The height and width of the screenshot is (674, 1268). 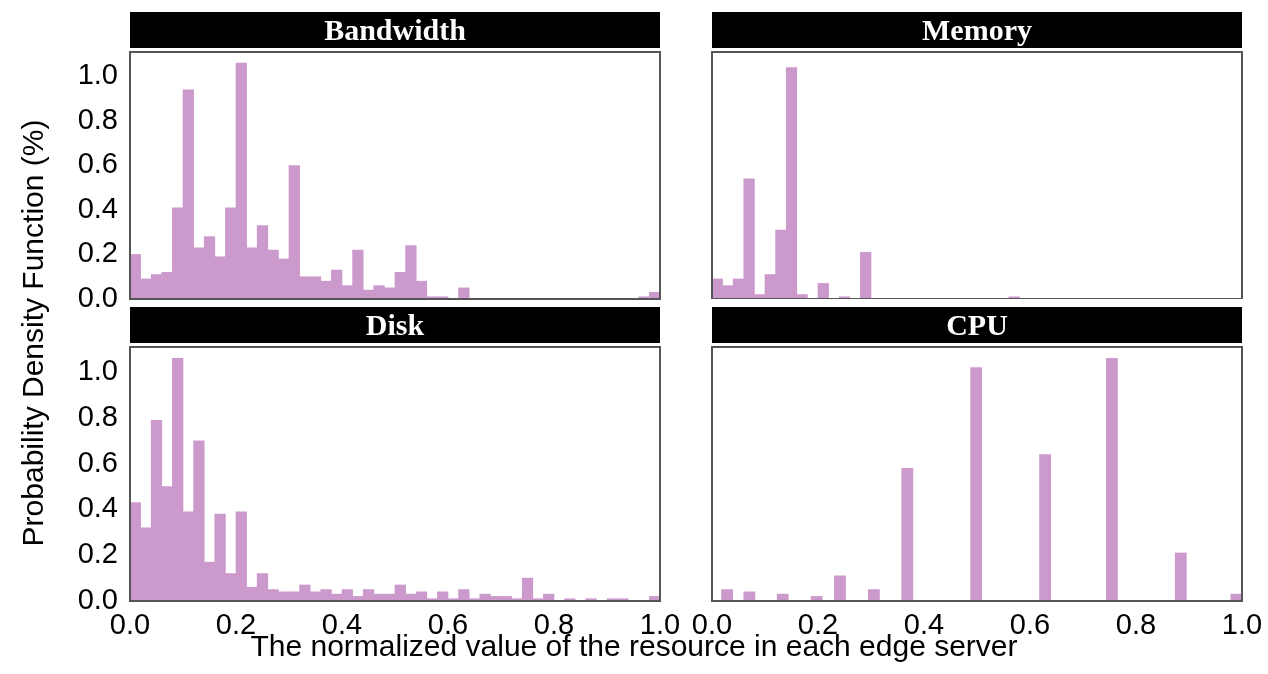 I want to click on chart-title: Disk, so click(x=395, y=325).